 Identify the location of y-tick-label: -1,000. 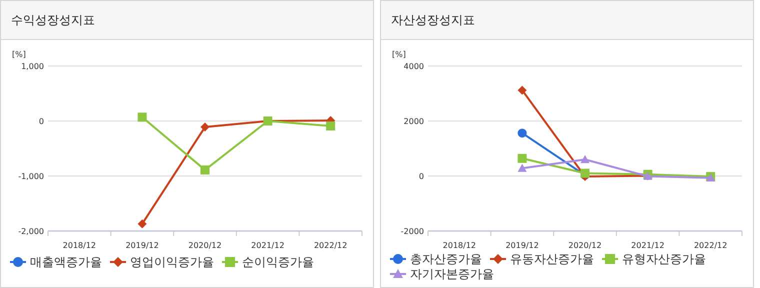
(31, 176).